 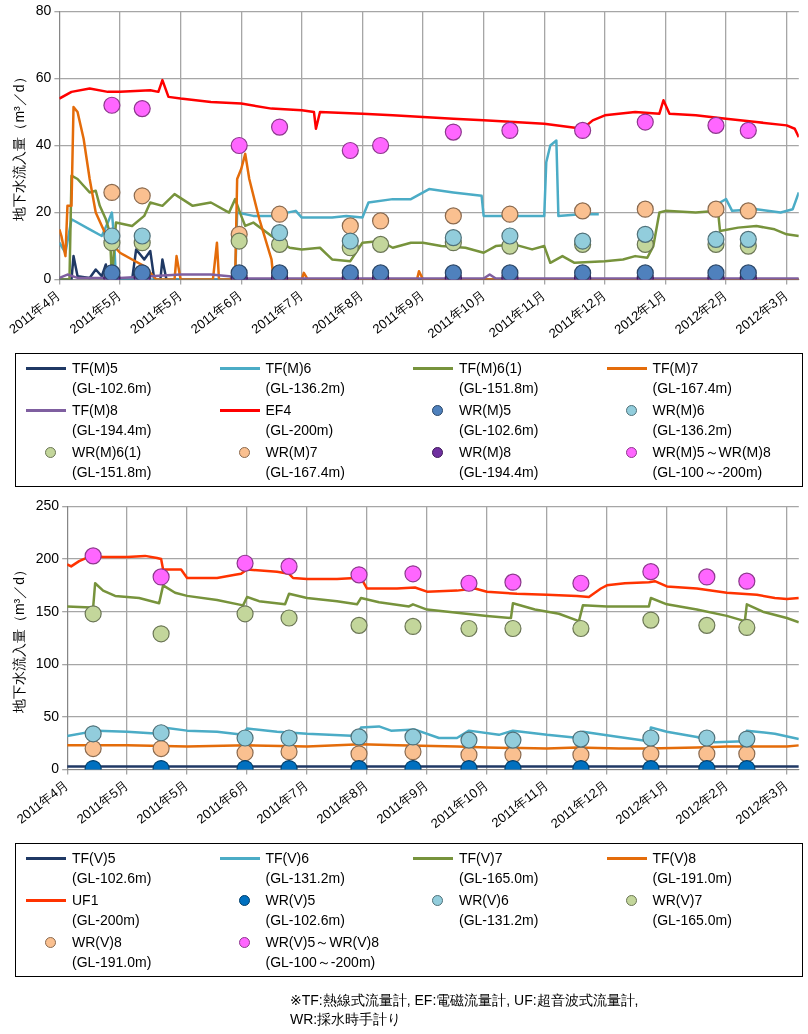 I want to click on legend-label: TF(M)6(1) (GL-151.8m), so click(x=498, y=378).